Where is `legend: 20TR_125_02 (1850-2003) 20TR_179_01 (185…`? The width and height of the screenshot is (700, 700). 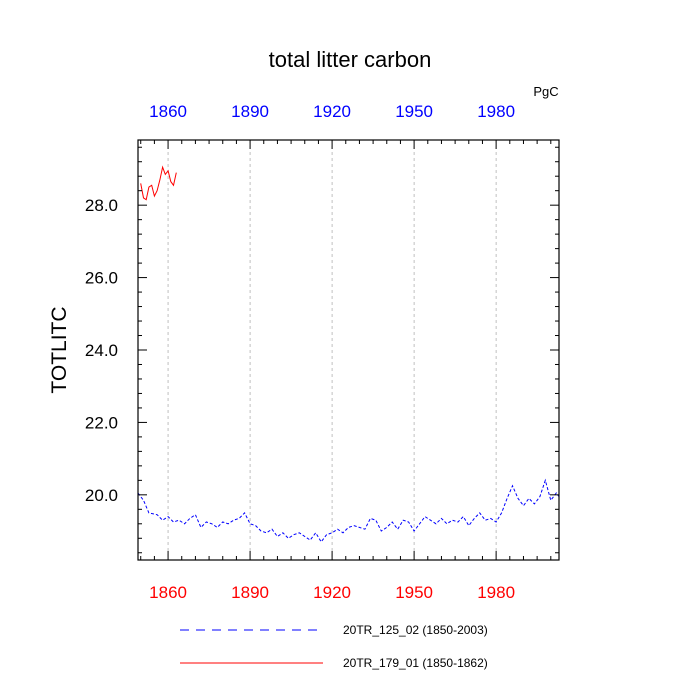 legend: 20TR_125_02 (1850-2003) 20TR_179_01 (185… is located at coordinates (334, 646).